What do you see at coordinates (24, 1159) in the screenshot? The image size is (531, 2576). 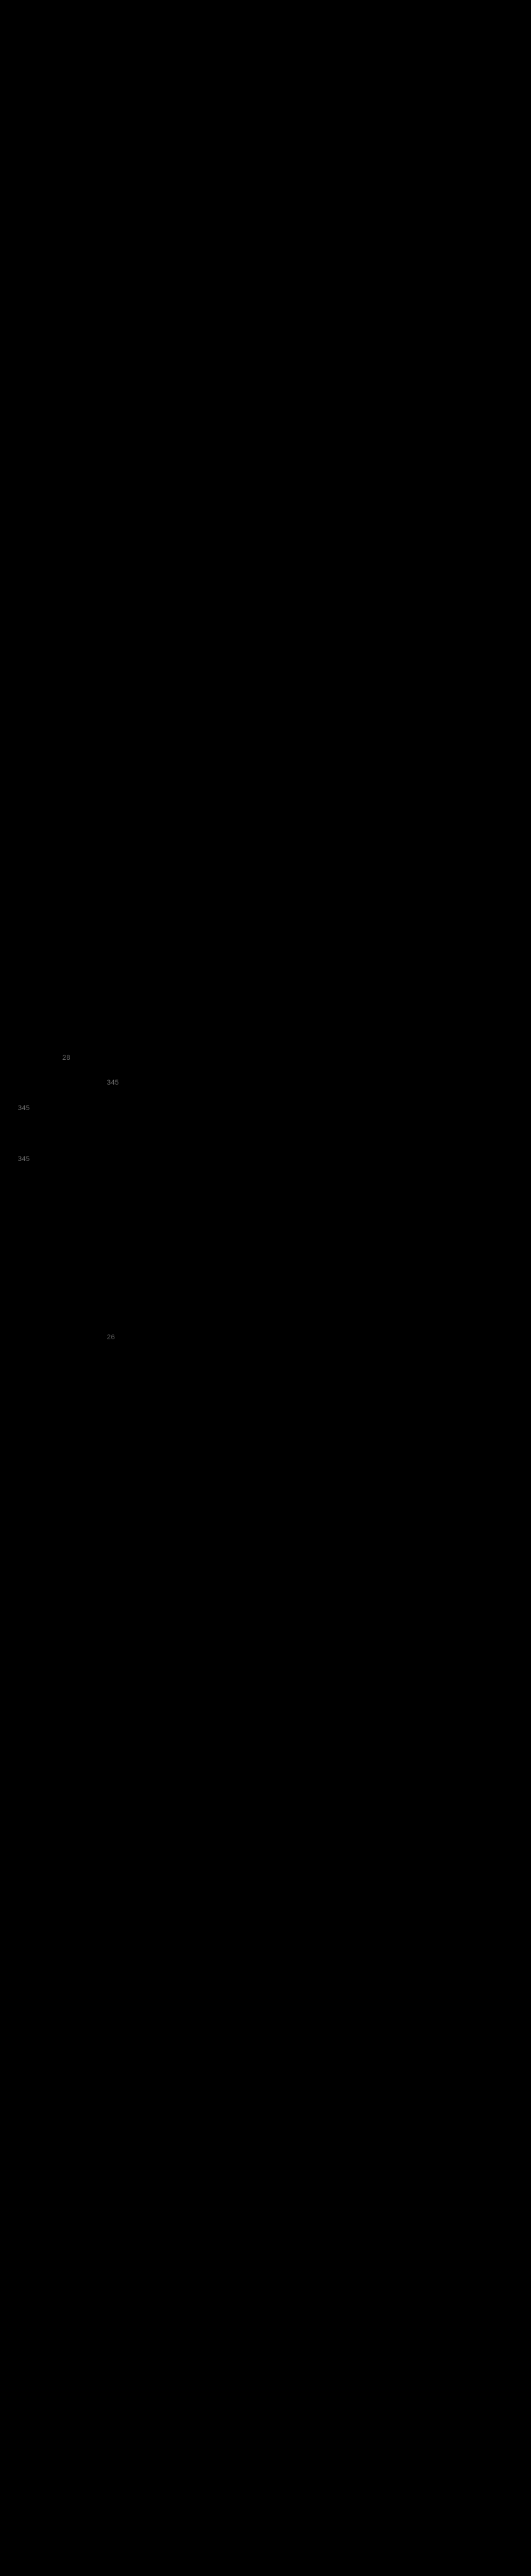 I see `faint-text-fragment-4: 345` at bounding box center [24, 1159].